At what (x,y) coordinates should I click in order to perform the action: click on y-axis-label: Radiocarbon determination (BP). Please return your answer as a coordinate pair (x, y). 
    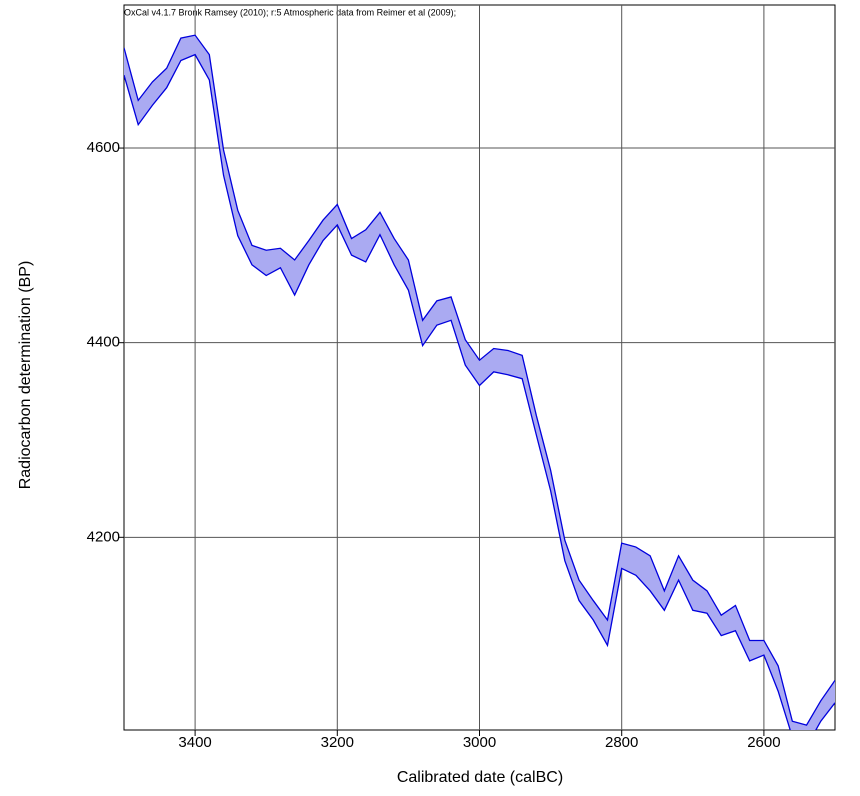
    Looking at the image, I should click on (25, 375).